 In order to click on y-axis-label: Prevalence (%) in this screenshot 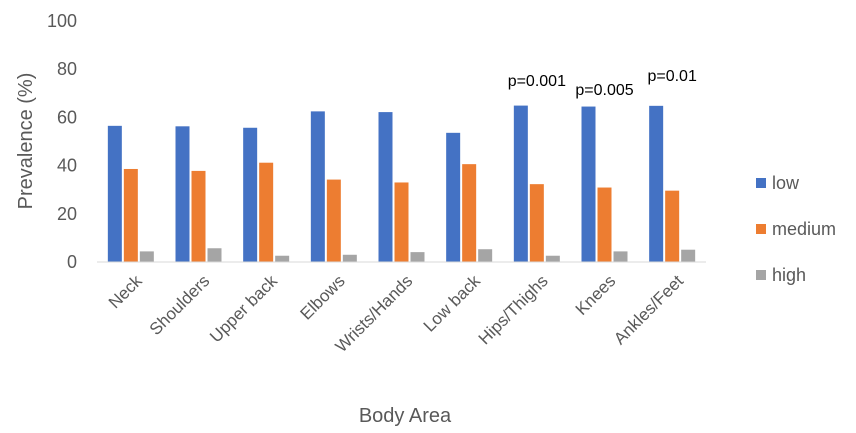, I will do `click(26, 141)`.